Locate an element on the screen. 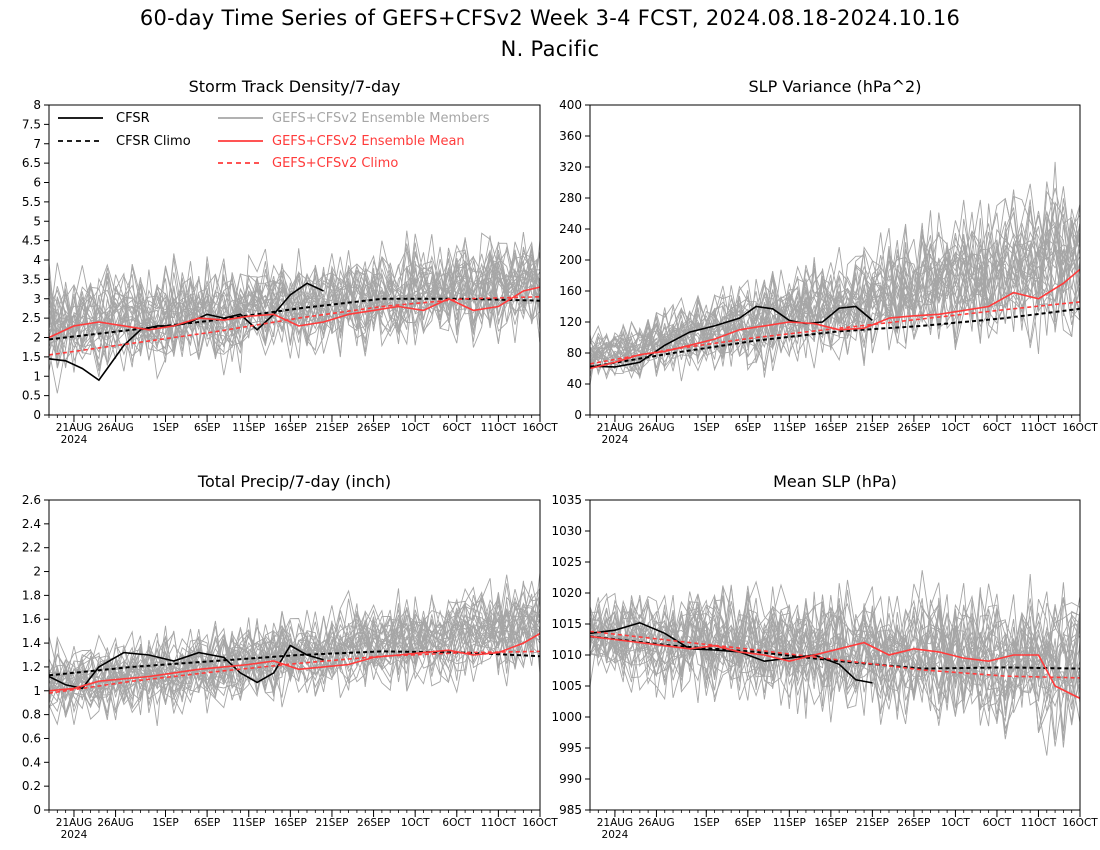 The height and width of the screenshot is (850, 1100). y-tick-label: 7 is located at coordinates (37, 144).